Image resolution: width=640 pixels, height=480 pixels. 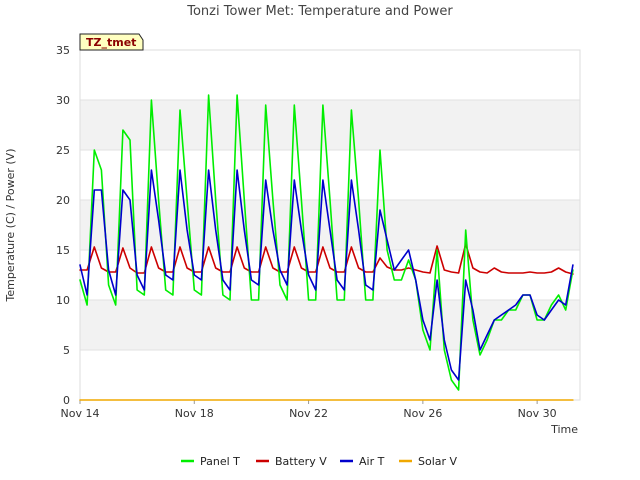 I want to click on y-tick-label: 35, so click(x=63, y=50).